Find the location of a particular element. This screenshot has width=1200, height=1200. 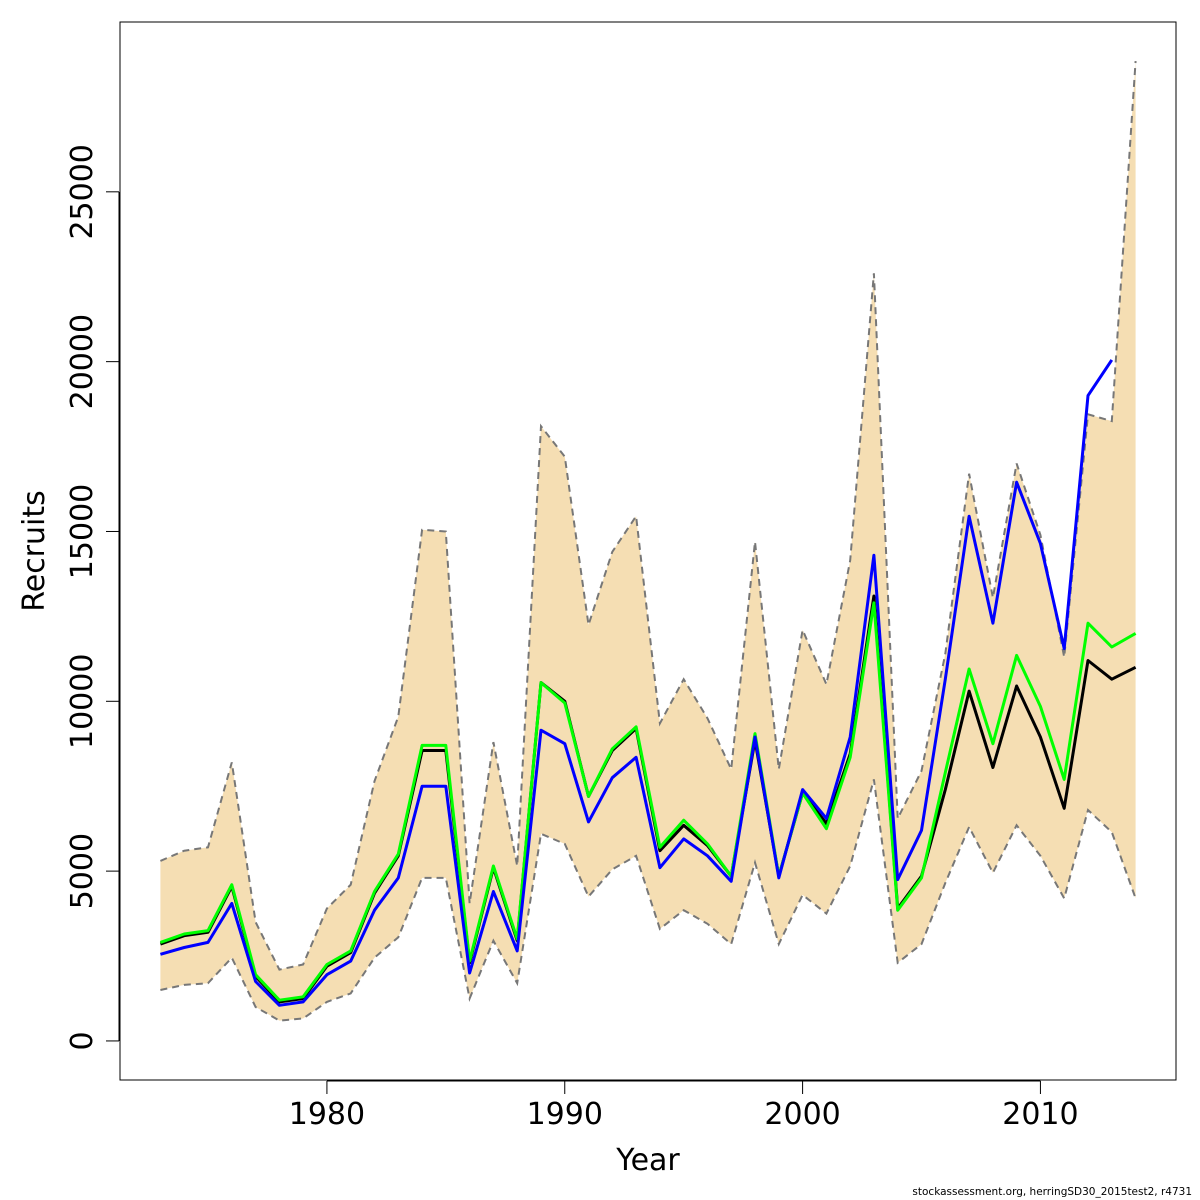

y-axis-label: Recruits is located at coordinates (34, 551).